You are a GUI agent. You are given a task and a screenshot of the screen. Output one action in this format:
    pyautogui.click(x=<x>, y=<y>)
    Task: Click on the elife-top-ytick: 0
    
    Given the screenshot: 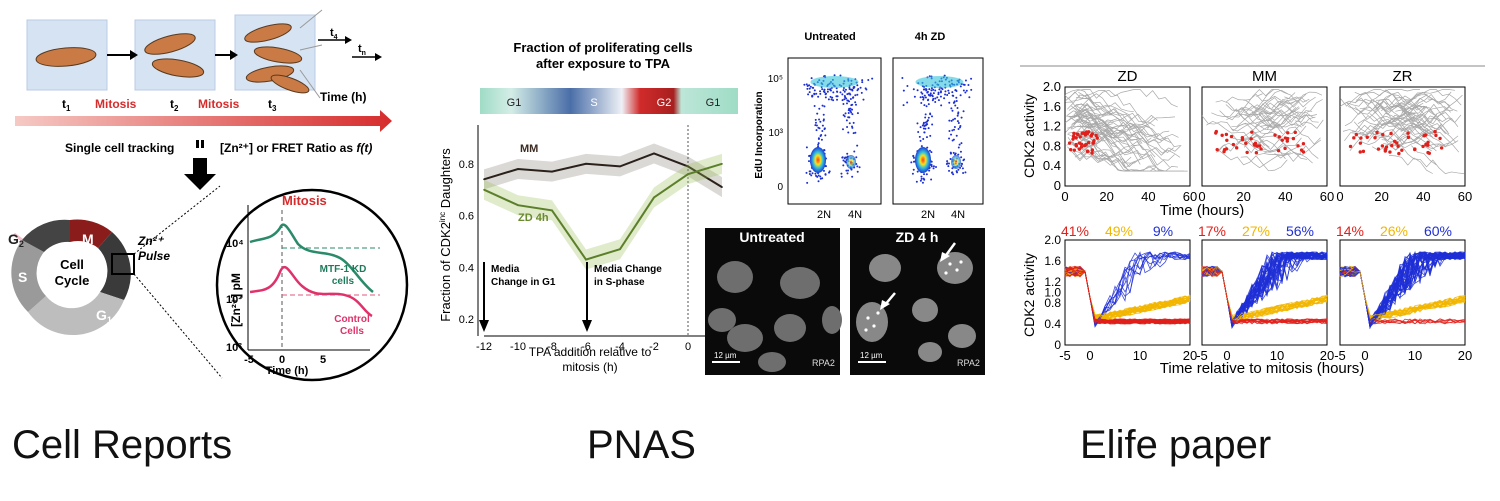 What is the action you would take?
    pyautogui.click(x=1057, y=185)
    